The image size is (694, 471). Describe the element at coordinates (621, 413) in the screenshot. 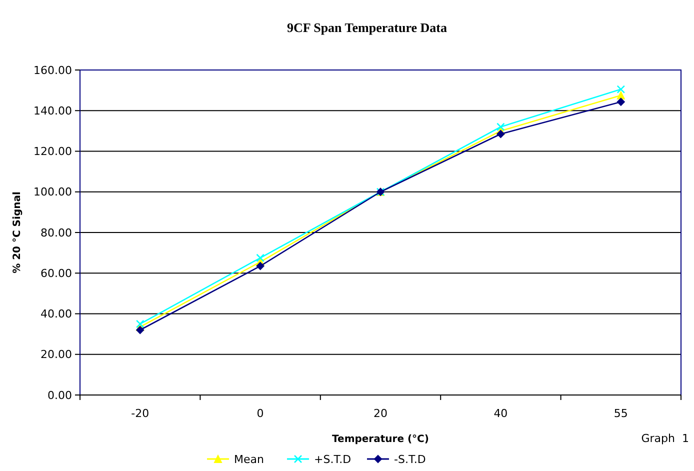

I see `x-tick-label: 55` at that location.